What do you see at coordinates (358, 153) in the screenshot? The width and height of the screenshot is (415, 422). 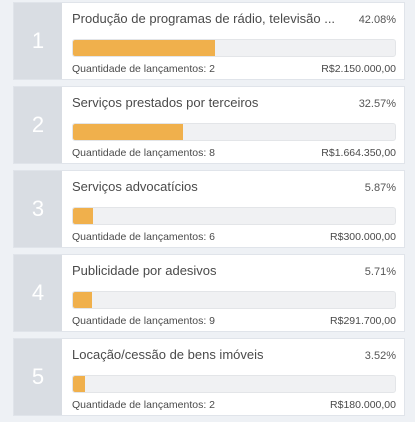 I see `item-amount: R$1.664.350,00` at bounding box center [358, 153].